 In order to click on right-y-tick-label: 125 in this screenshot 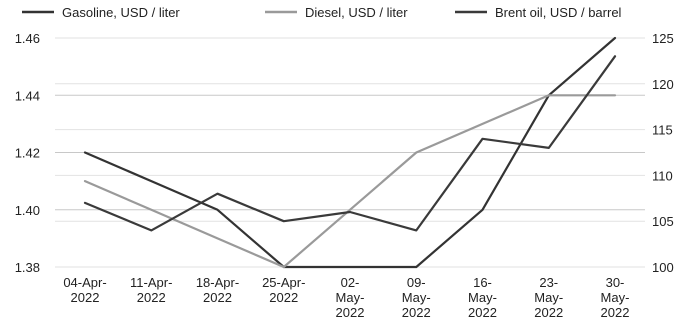, I will do `click(663, 38)`.